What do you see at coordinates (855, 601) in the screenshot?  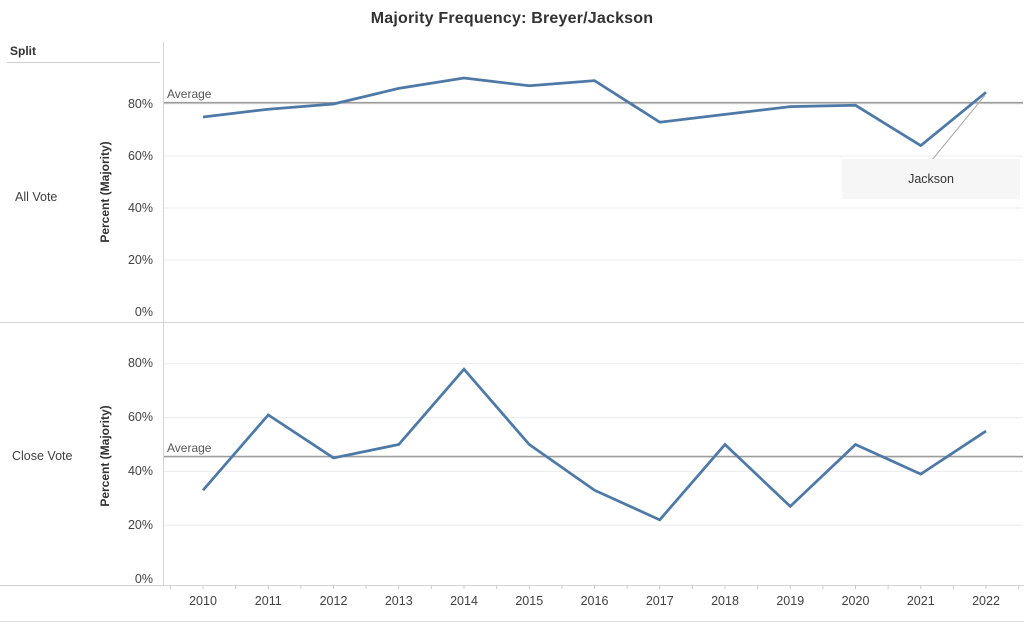 I see `x-tick-label: 2020` at bounding box center [855, 601].